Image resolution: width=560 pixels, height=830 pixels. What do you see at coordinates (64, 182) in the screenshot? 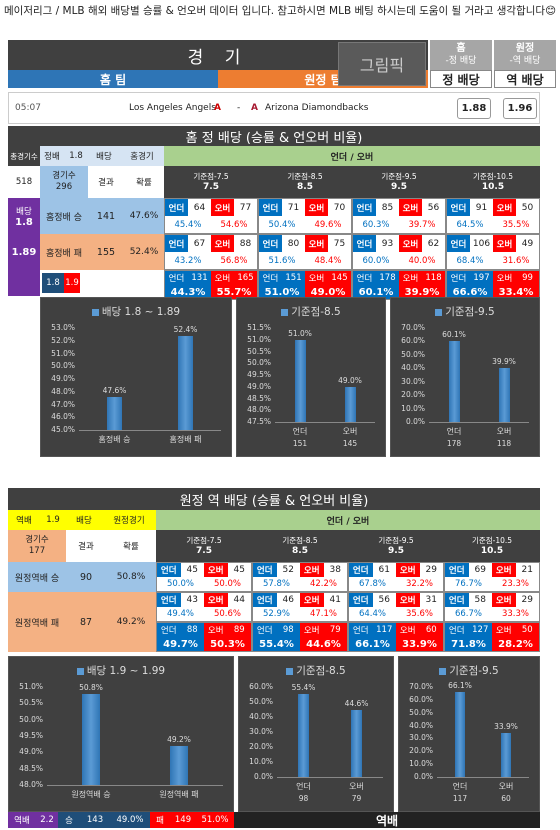
I see `games-count-cell: 경기수 296` at bounding box center [64, 182].